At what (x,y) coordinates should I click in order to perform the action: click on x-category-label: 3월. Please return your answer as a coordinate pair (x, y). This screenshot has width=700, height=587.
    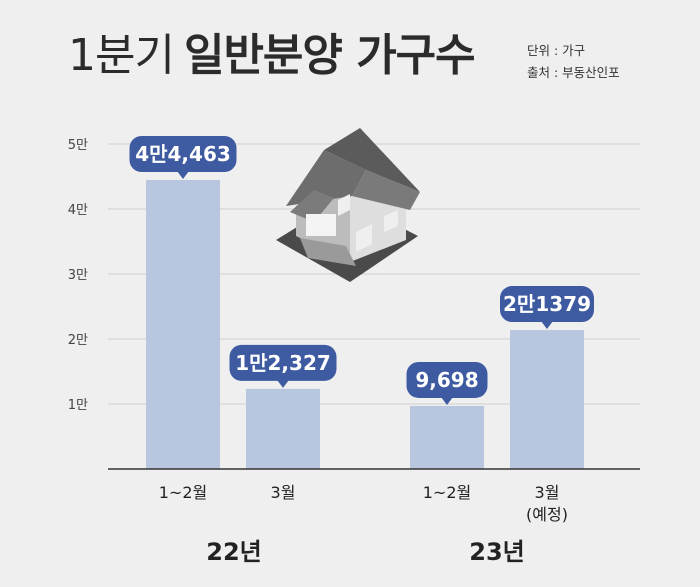
    Looking at the image, I should click on (283, 492).